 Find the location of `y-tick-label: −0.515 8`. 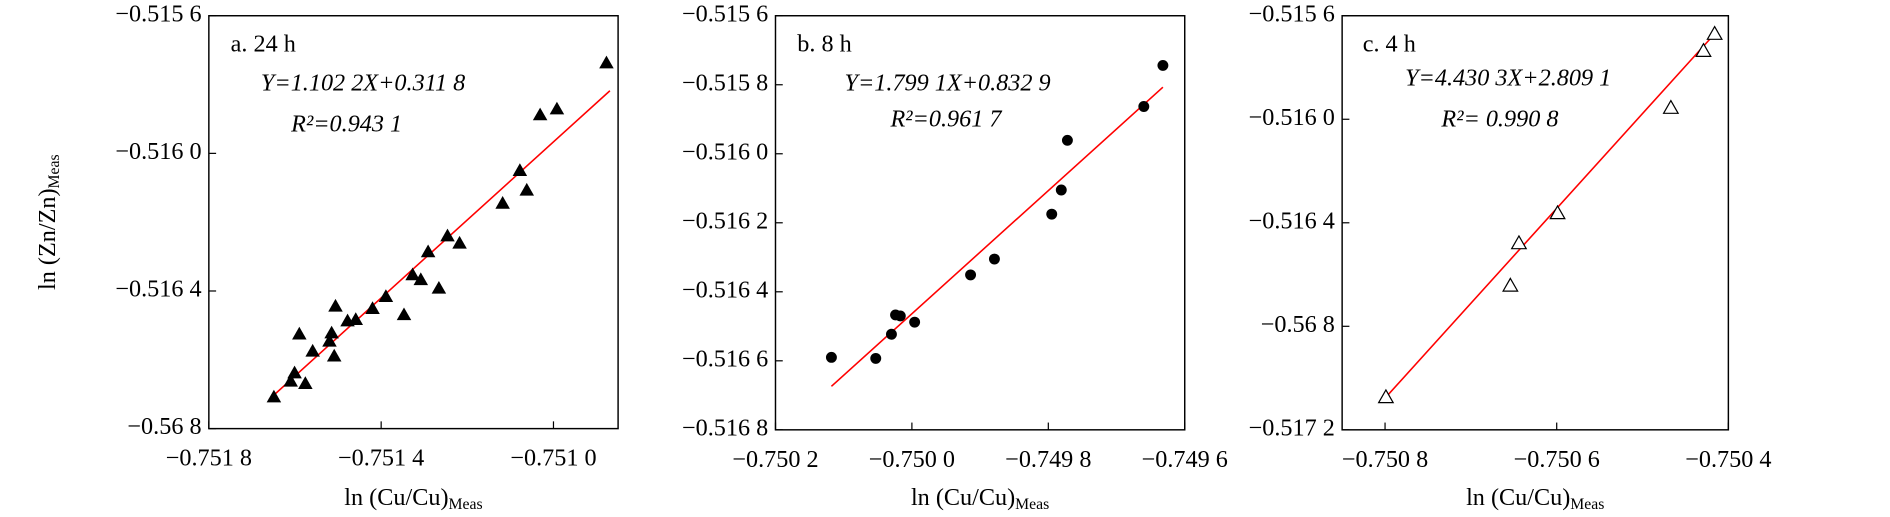

y-tick-label: −0.515 8 is located at coordinates (725, 82).